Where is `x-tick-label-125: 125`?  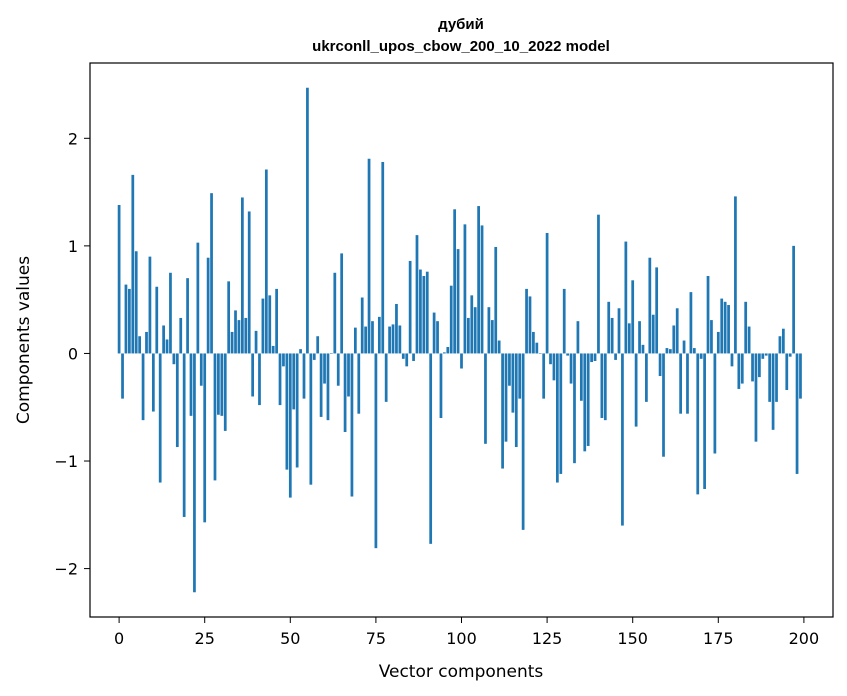
x-tick-label-125: 125 is located at coordinates (547, 638).